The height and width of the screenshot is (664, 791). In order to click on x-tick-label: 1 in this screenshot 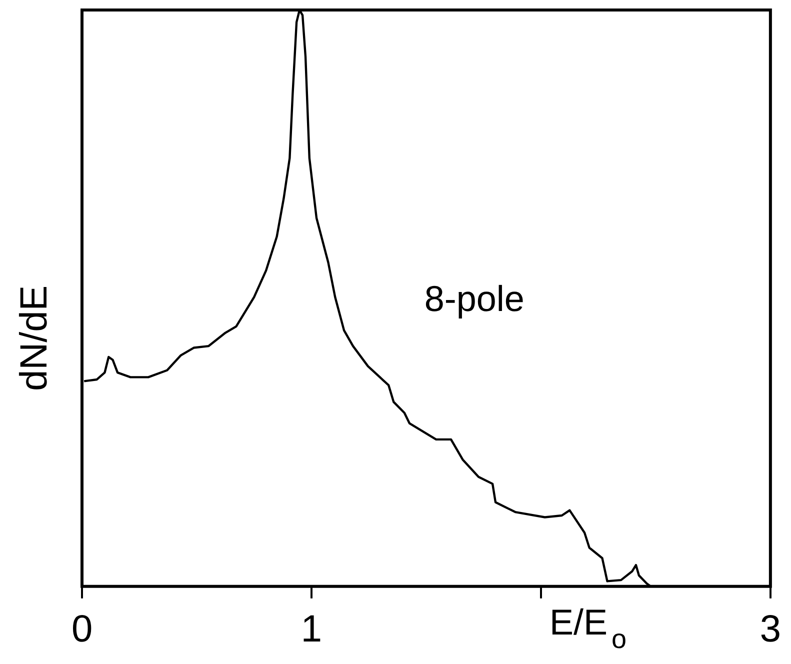, I will do `click(311, 629)`.